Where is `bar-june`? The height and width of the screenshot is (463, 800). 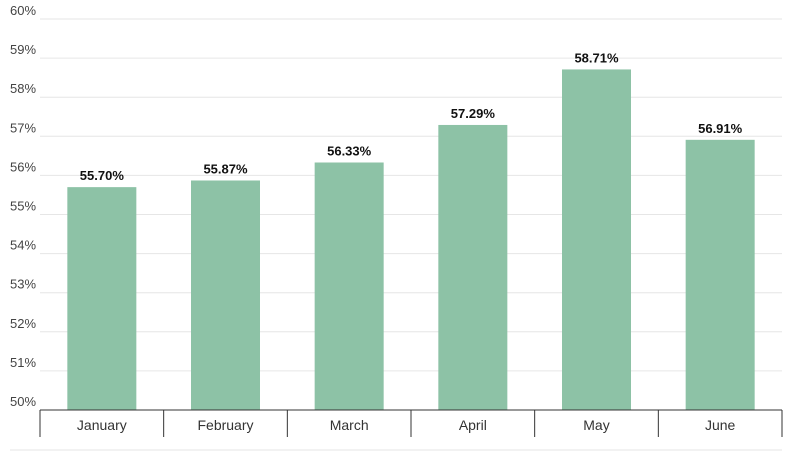
bar-june is located at coordinates (720, 274).